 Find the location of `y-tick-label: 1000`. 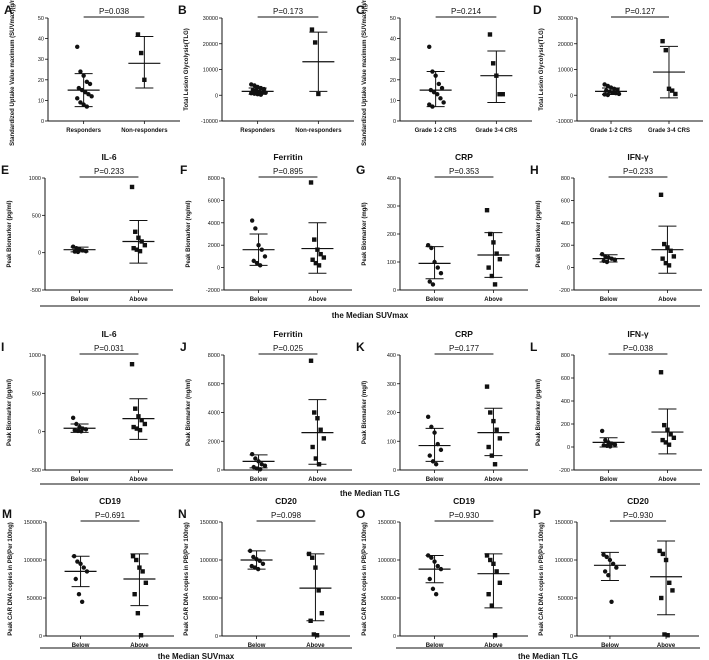

y-tick-label: 1000 is located at coordinates (35, 179).